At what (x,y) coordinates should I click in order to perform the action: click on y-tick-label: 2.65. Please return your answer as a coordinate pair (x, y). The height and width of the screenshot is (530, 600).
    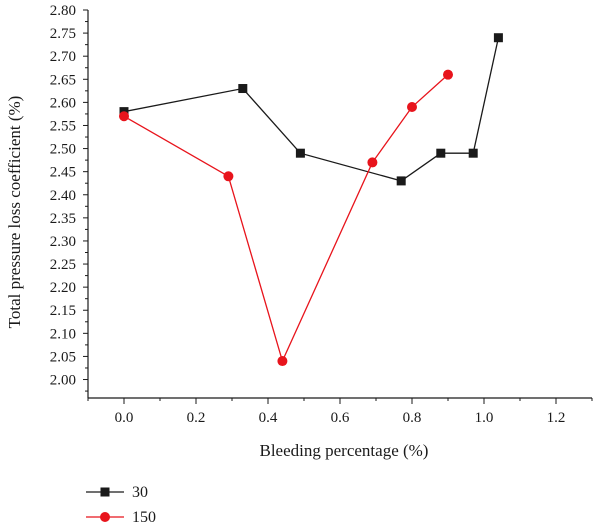
    Looking at the image, I should click on (63, 80).